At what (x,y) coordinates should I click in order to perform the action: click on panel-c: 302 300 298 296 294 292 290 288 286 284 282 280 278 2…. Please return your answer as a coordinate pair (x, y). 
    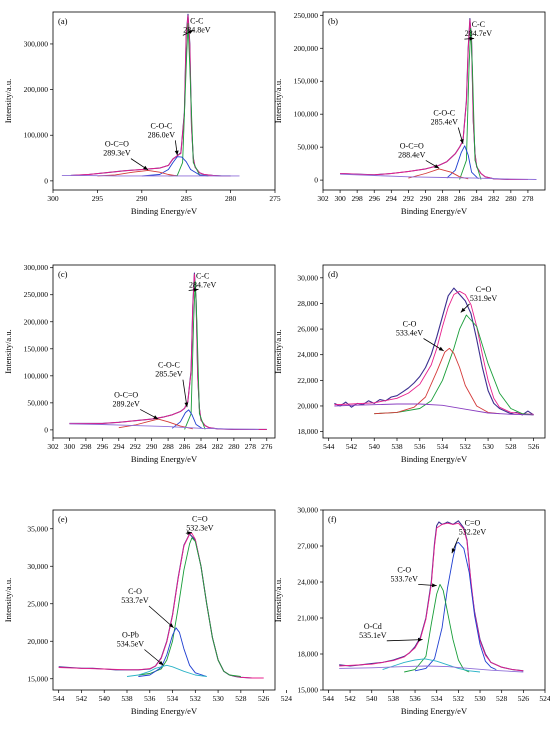
    Looking at the image, I should click on (139, 363).